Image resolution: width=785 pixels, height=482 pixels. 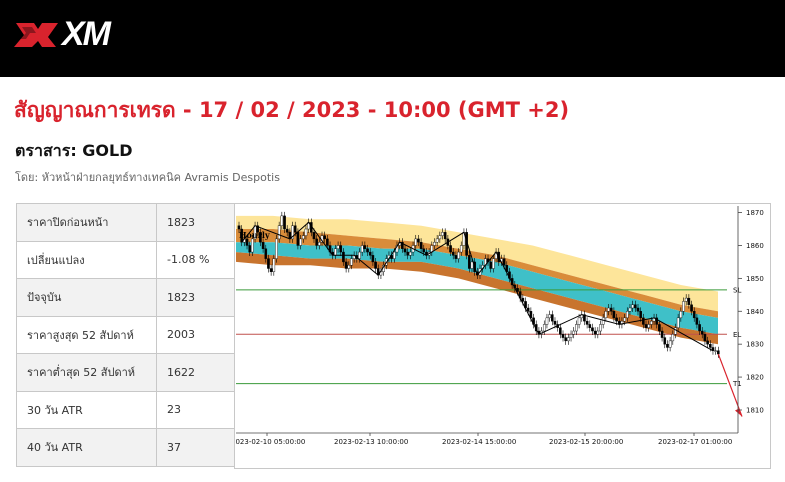 I want to click on band-teal, so click(x=477, y=288).